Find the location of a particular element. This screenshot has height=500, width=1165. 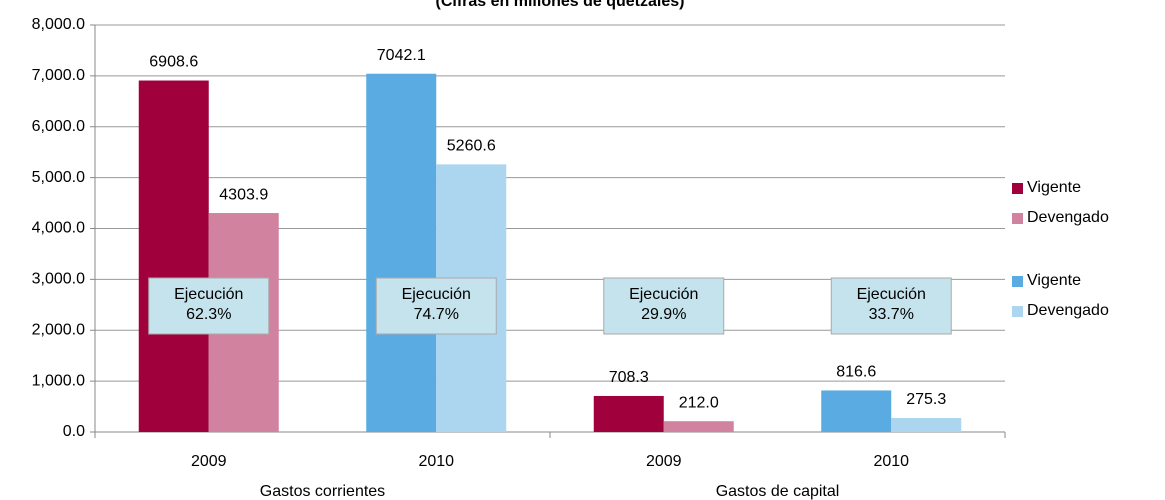

data-label: 275.3 is located at coordinates (926, 399).